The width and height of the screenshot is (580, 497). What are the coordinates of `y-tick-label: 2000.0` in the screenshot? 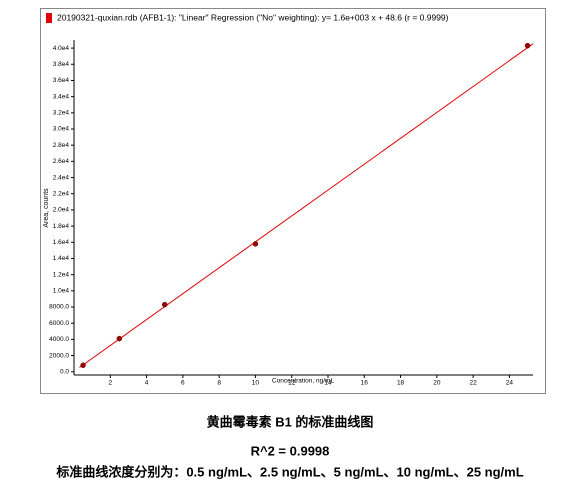 It's located at (59, 355).